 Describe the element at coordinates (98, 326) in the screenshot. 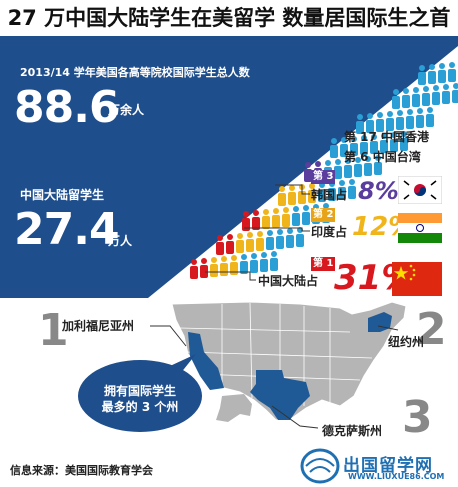

I see `california-label: 加利福尼亚州` at that location.